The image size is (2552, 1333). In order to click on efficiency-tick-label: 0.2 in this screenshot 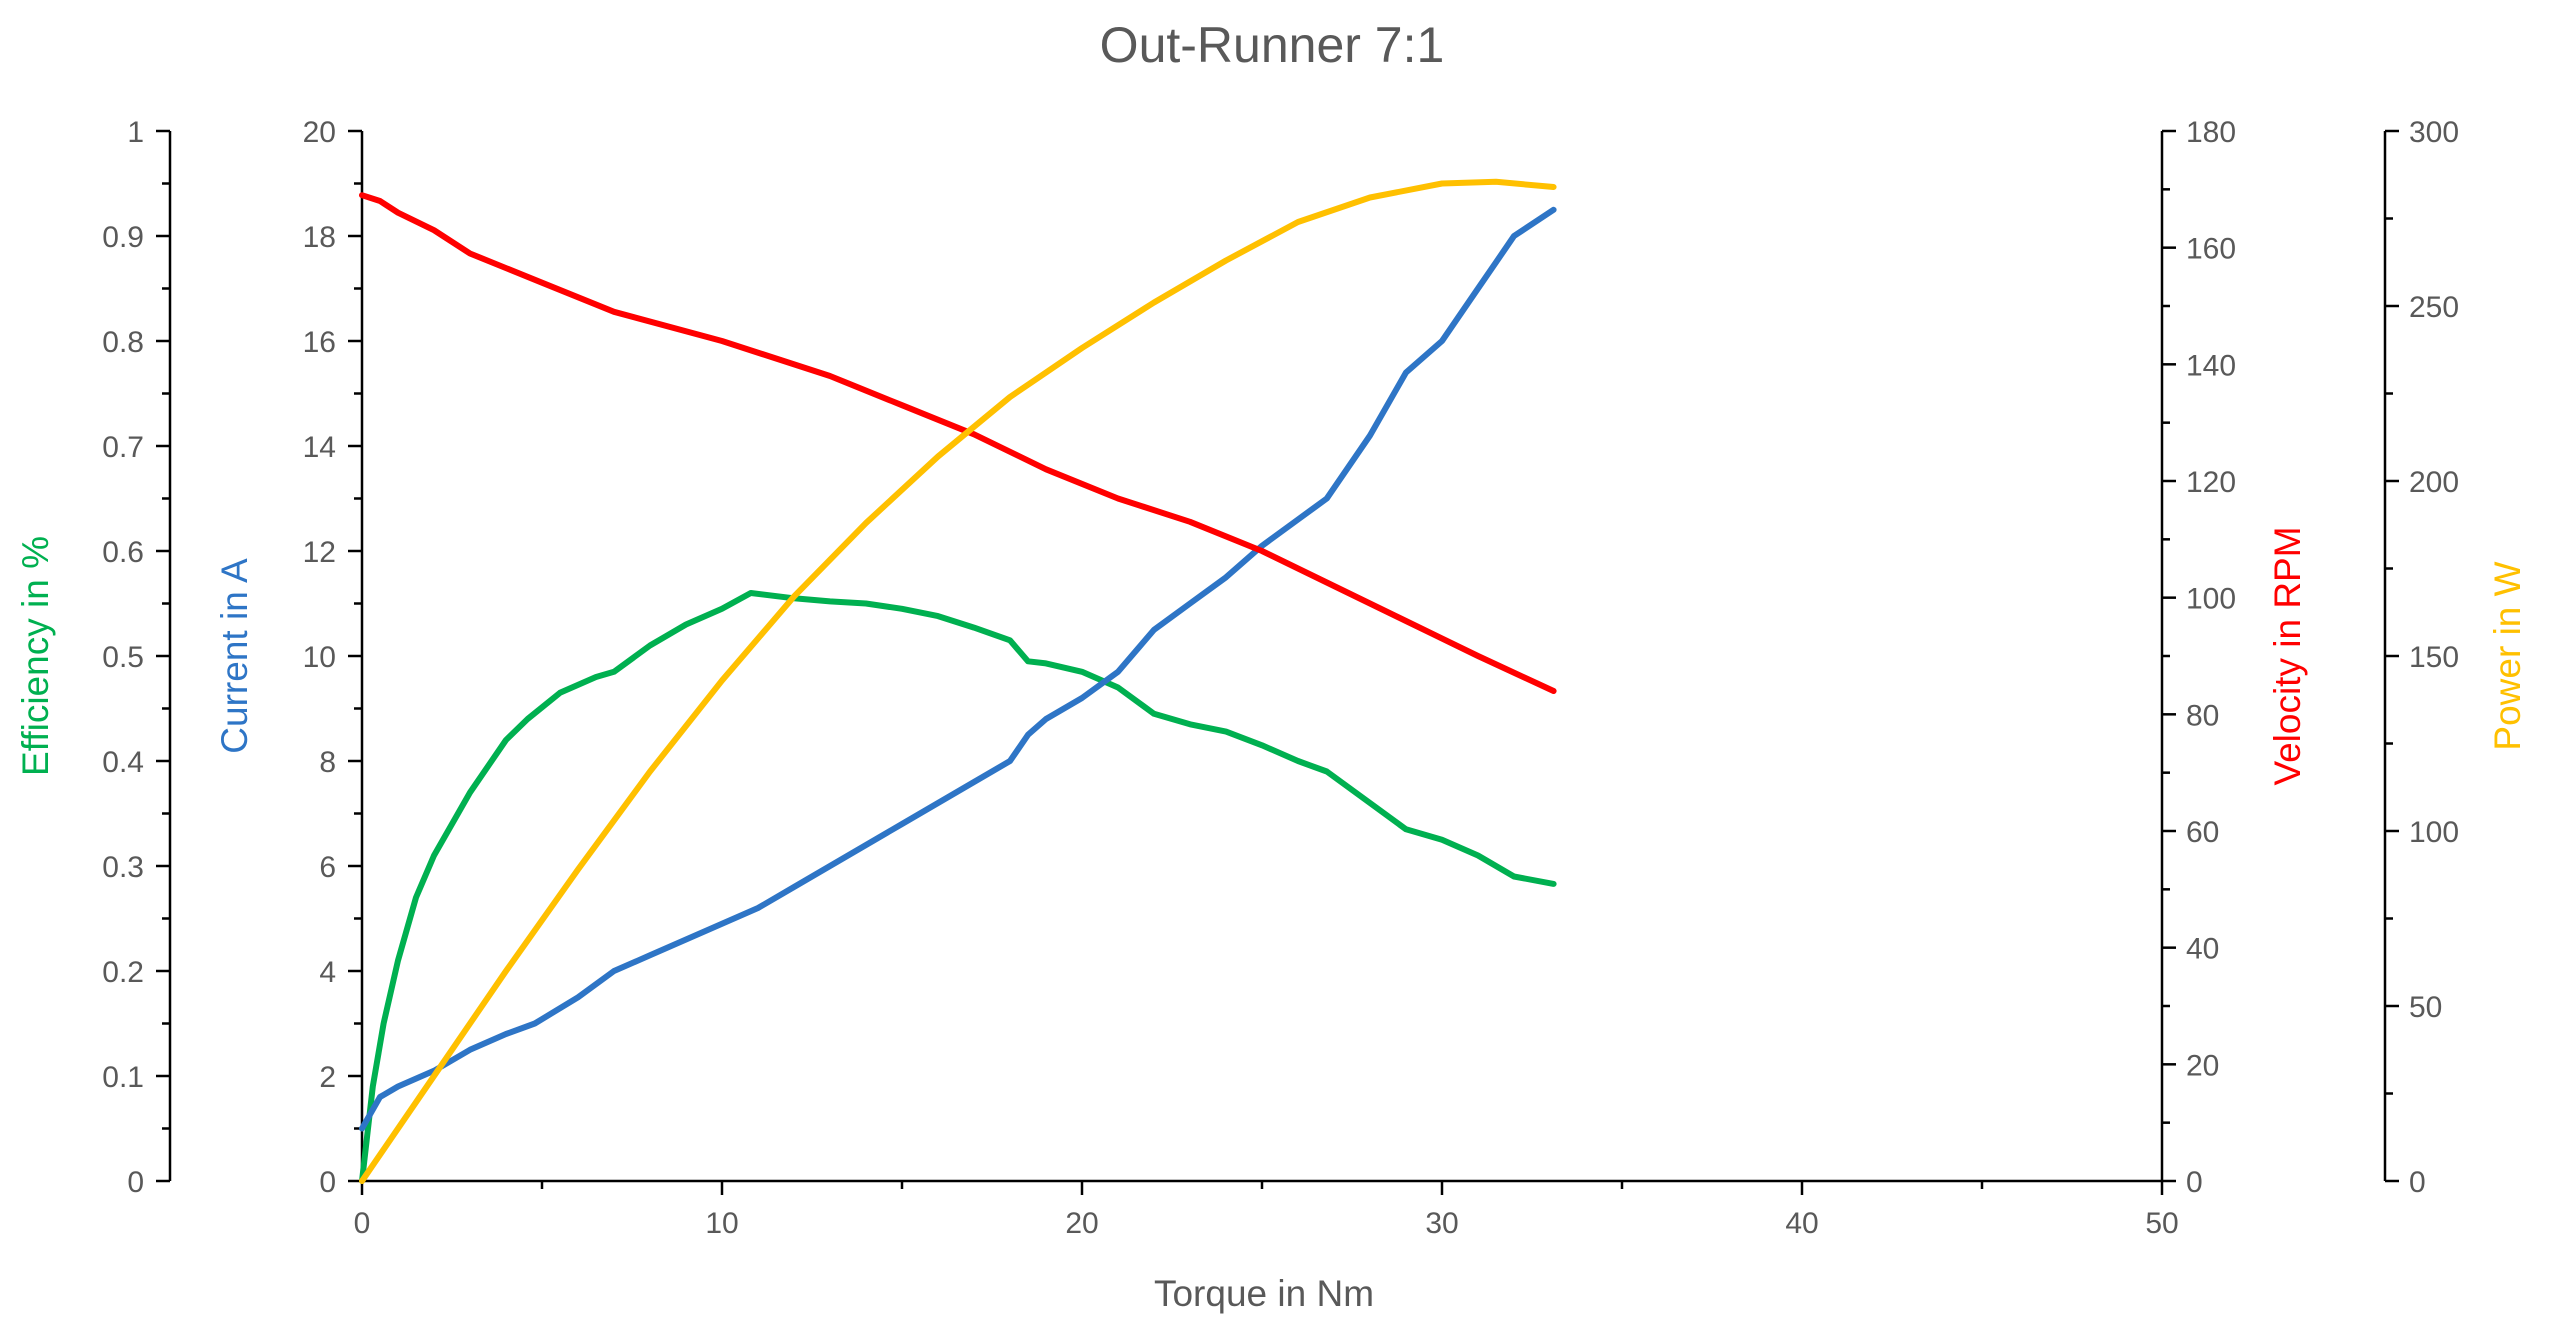, I will do `click(123, 972)`.